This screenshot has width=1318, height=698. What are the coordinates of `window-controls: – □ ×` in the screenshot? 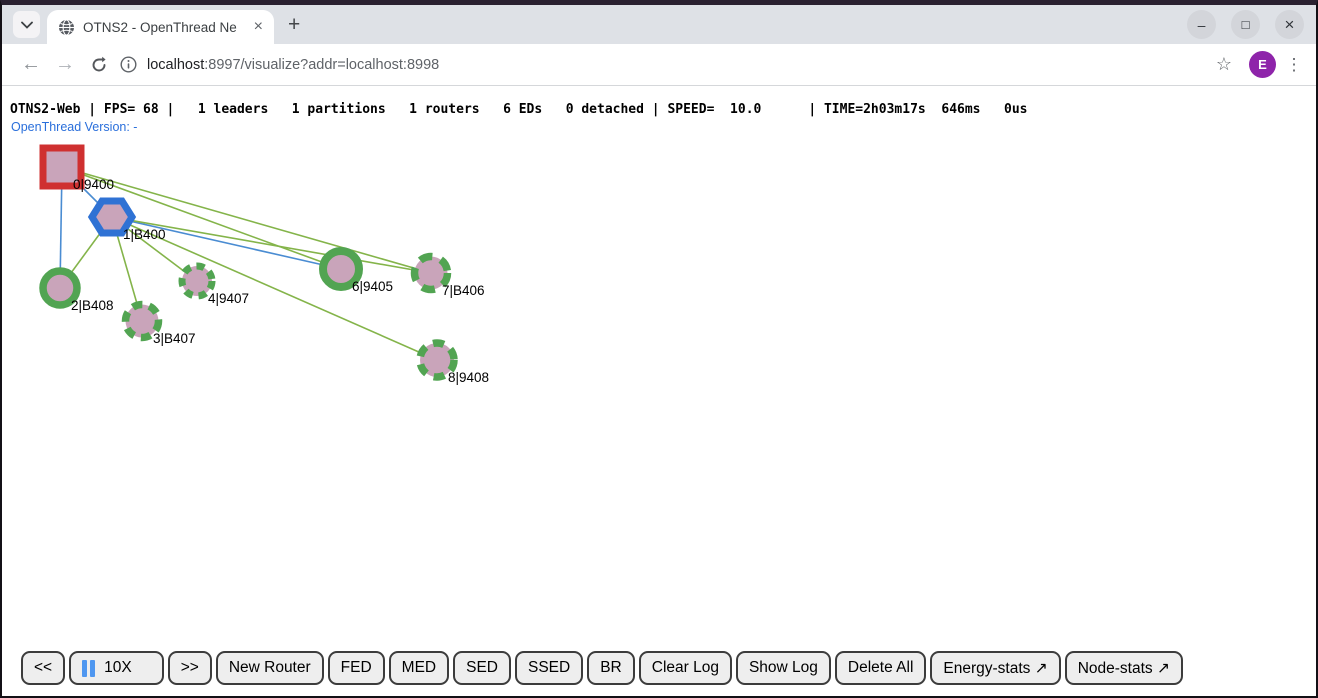 It's located at (1245, 24).